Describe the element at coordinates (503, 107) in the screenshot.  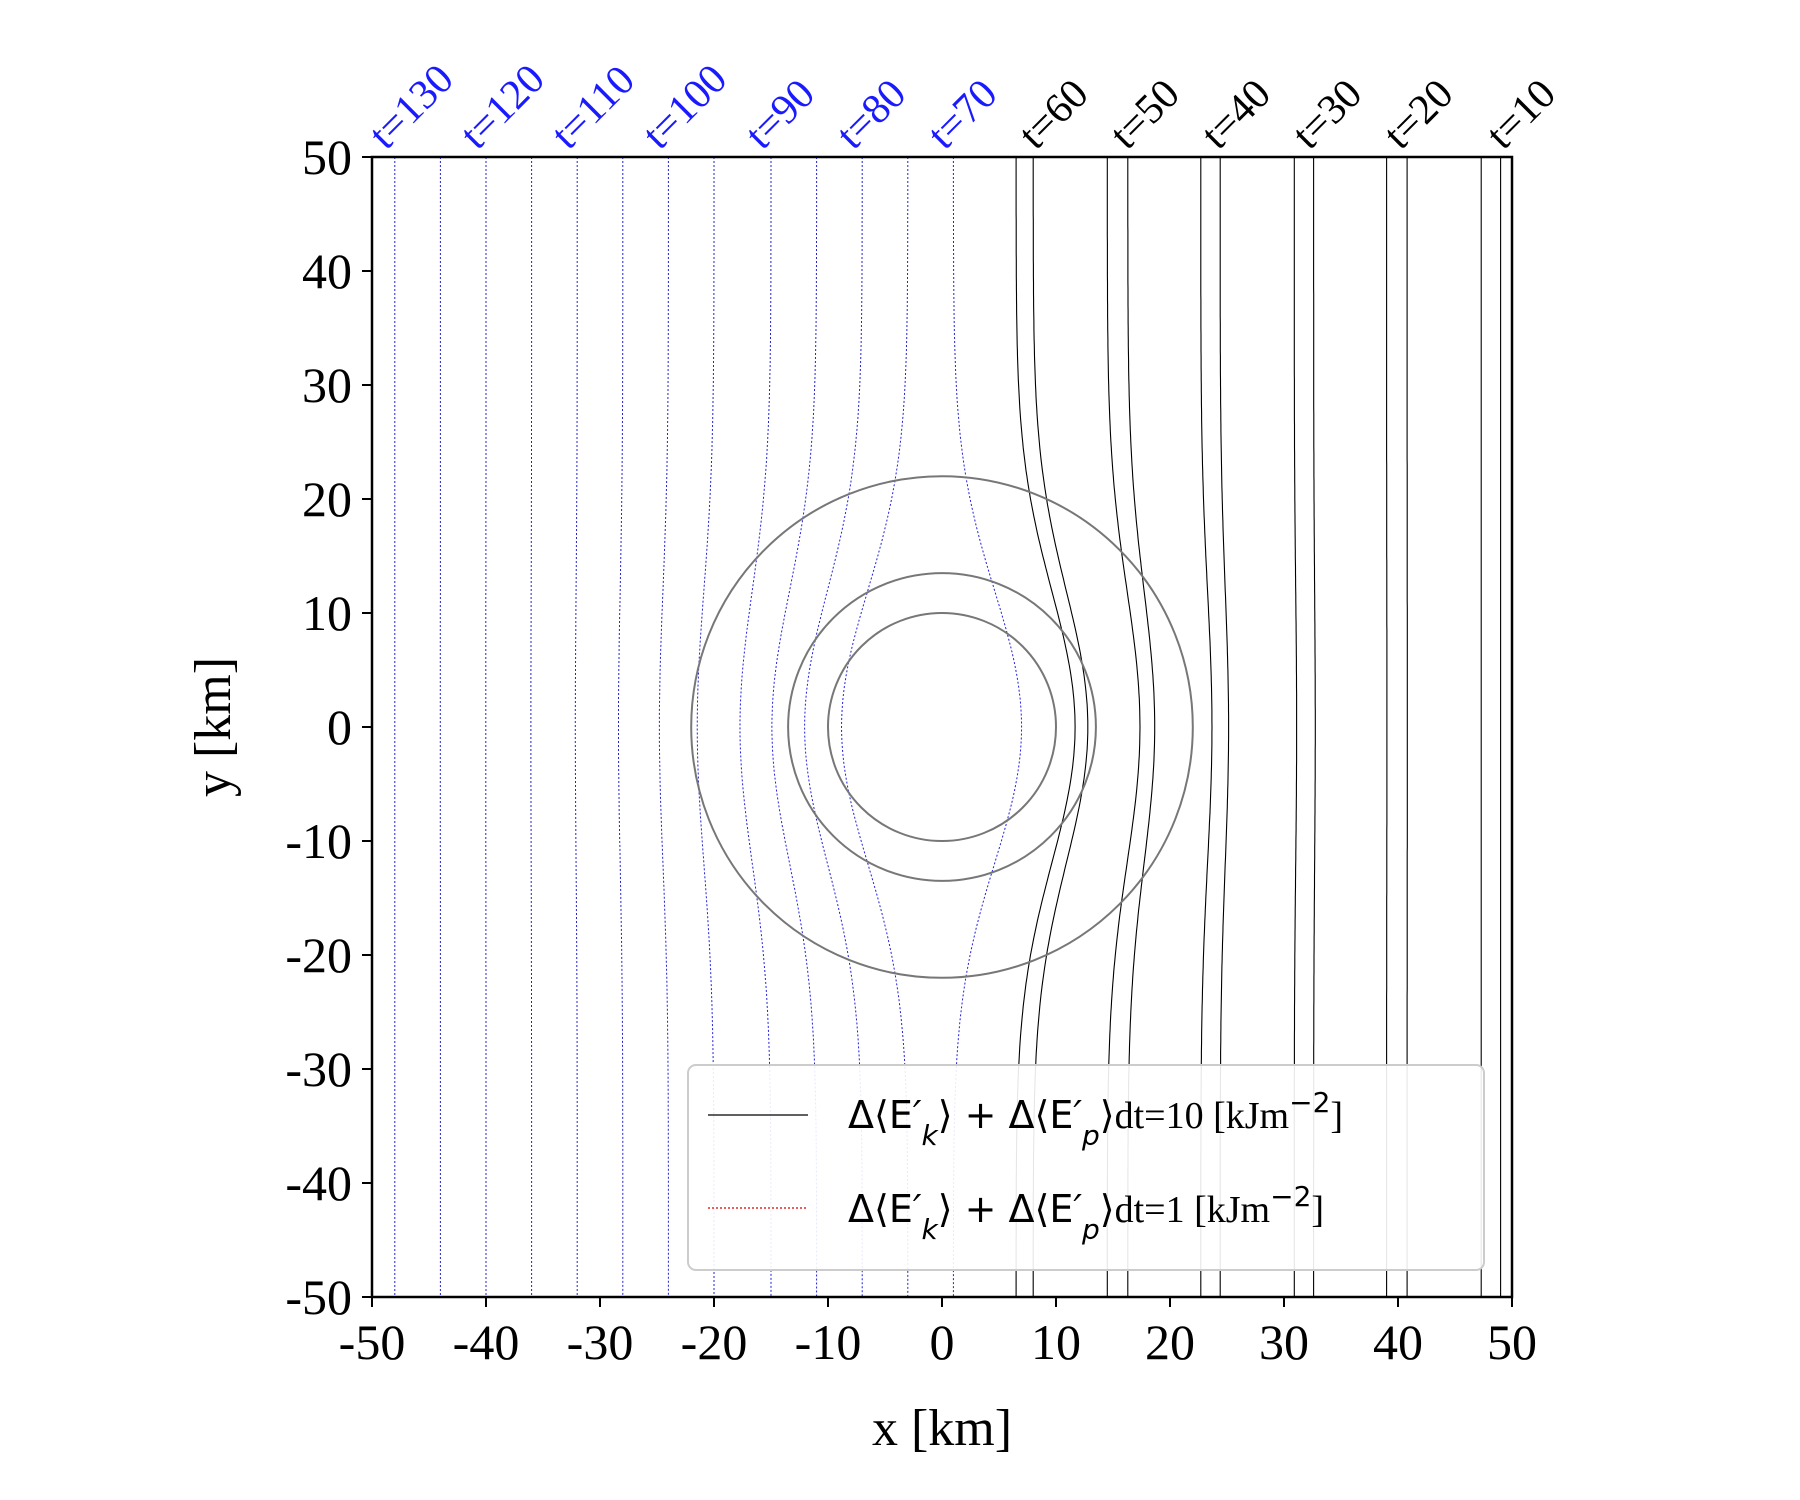
I see `time-label: t=120` at that location.